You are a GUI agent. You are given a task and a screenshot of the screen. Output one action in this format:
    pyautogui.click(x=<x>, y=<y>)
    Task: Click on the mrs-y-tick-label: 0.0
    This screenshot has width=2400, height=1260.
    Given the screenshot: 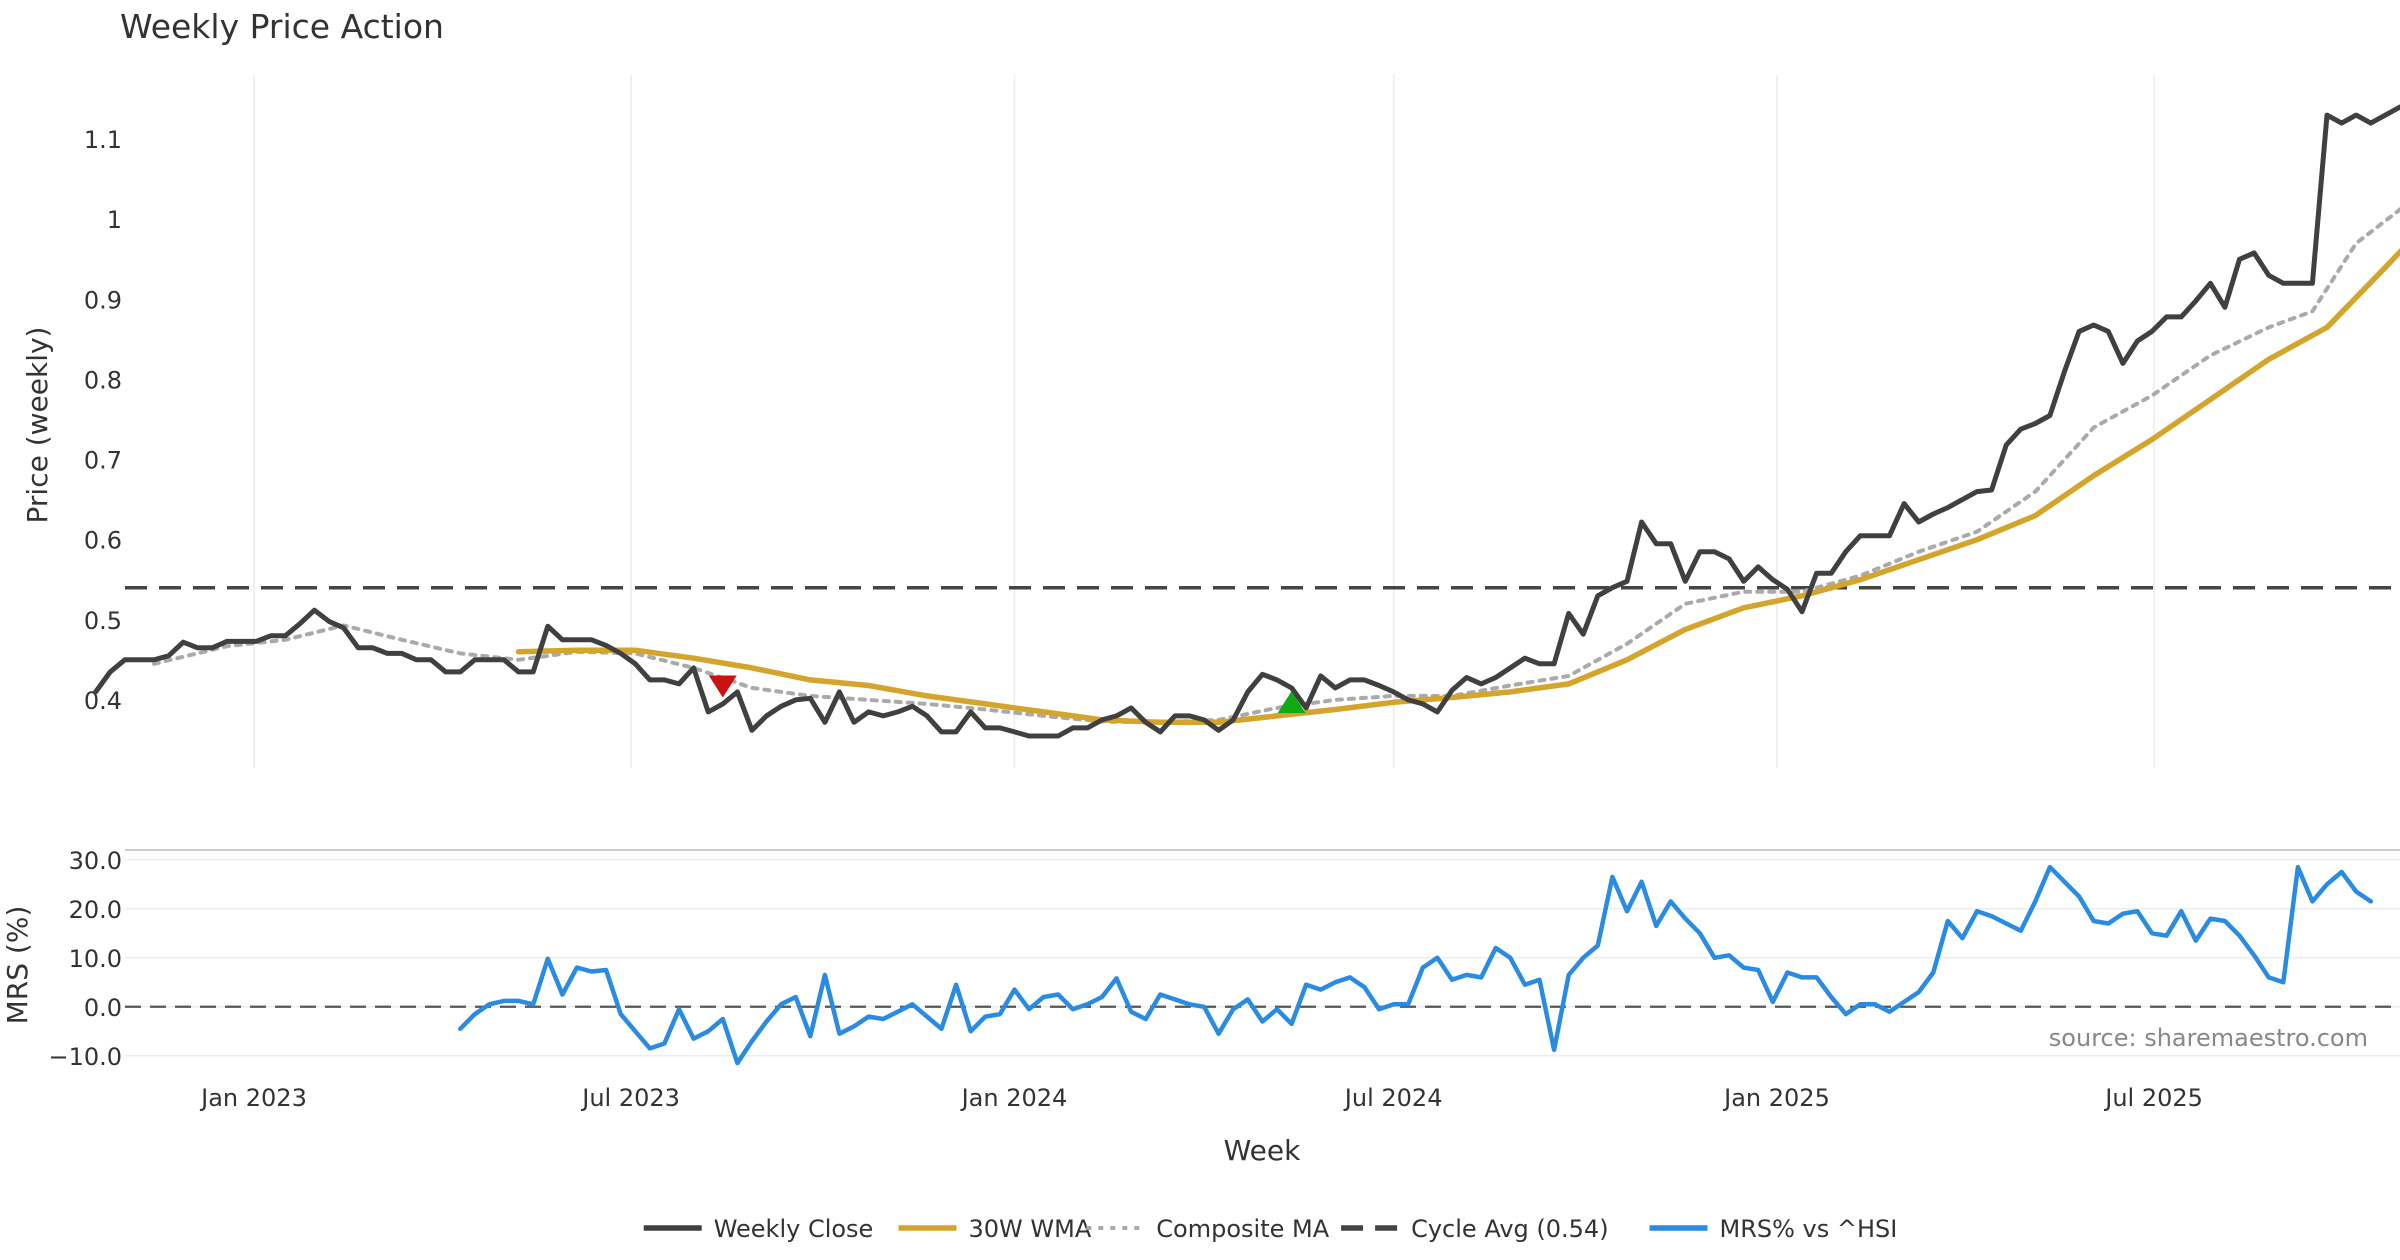 What is the action you would take?
    pyautogui.click(x=103, y=1008)
    